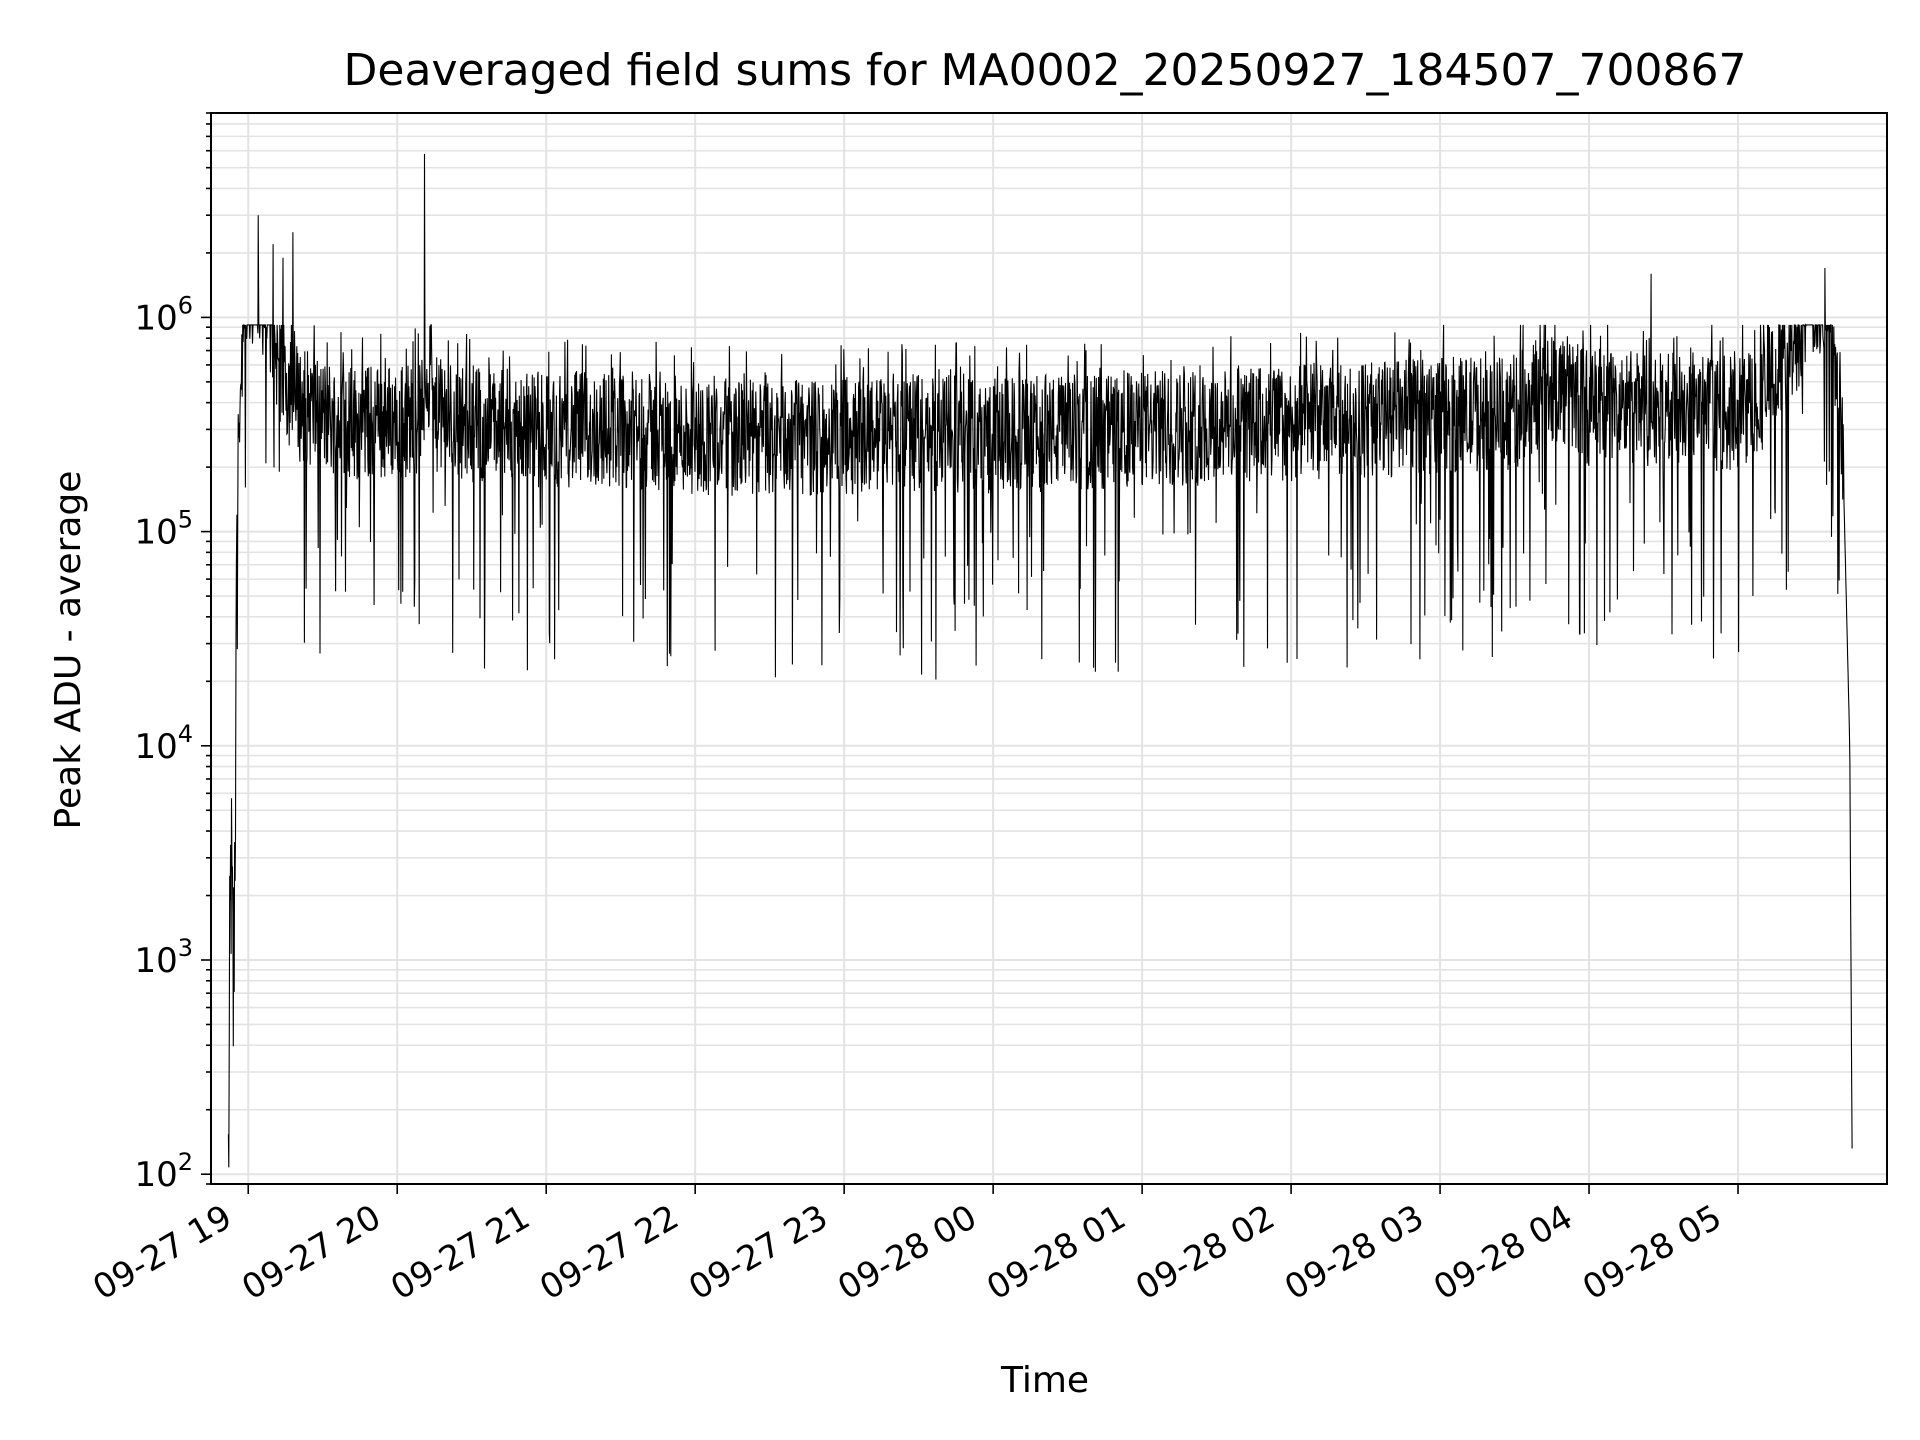 This screenshot has height=1440, width=1920. Describe the element at coordinates (163, 743) in the screenshot. I see `y-tick-label: 10⁴` at that location.